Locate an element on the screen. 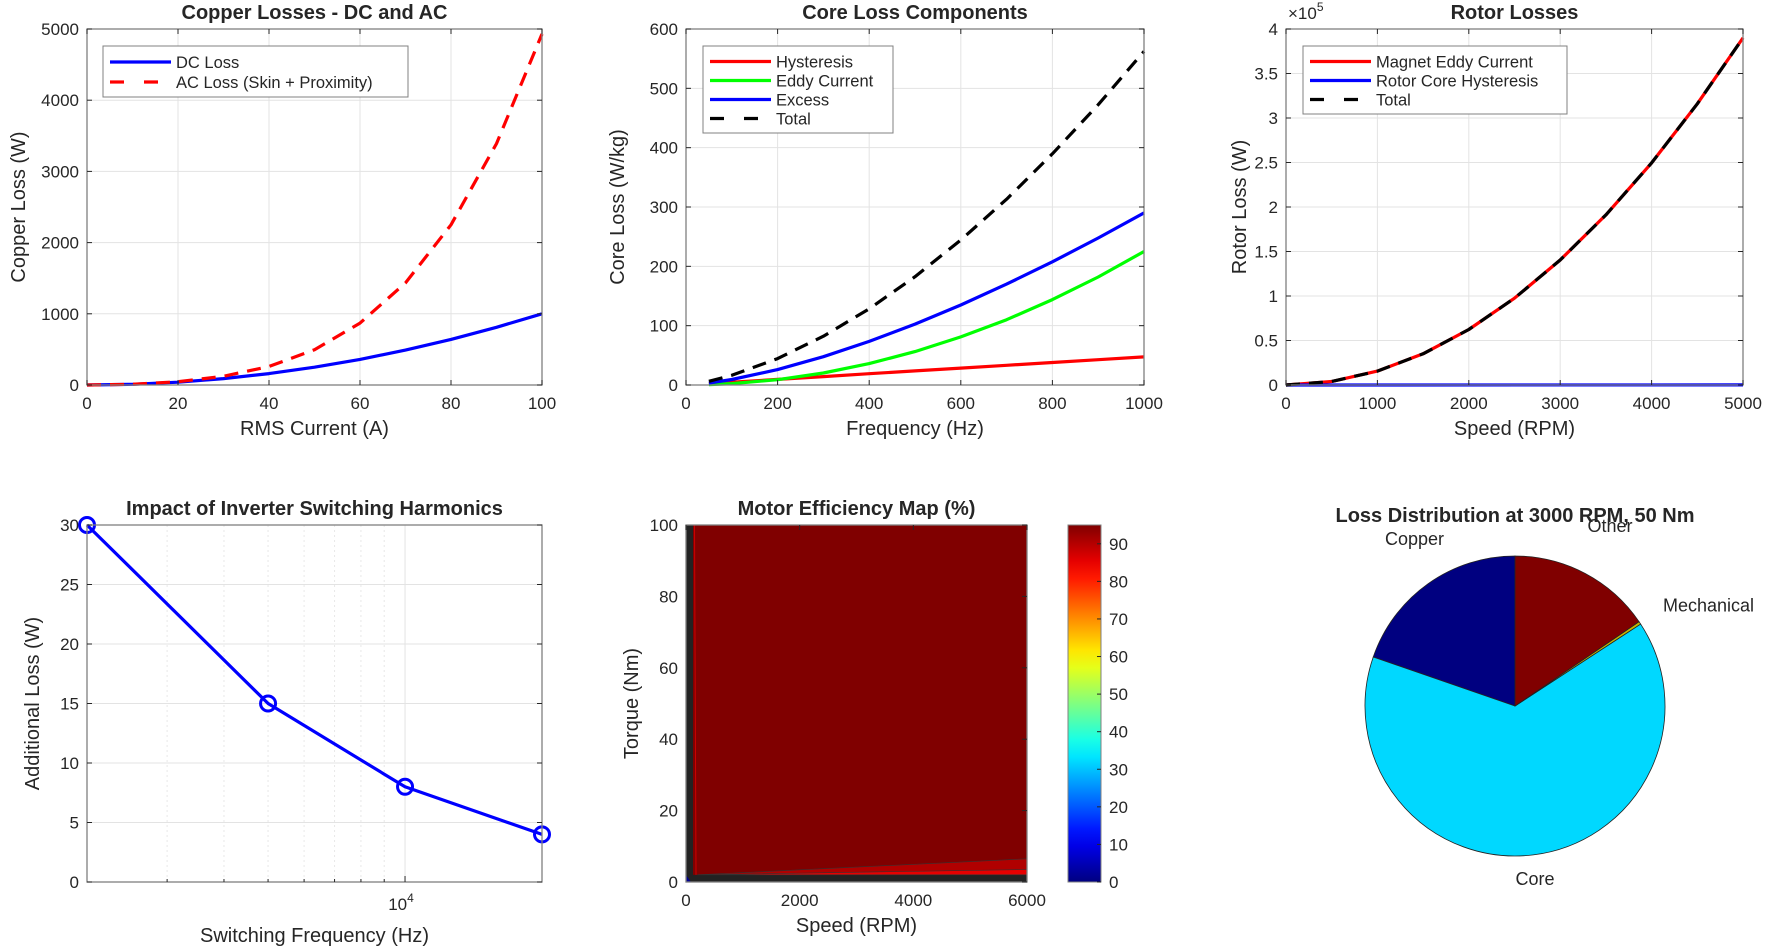 The width and height of the screenshot is (1766, 950). pie-slice-copper is located at coordinates (1444, 631).